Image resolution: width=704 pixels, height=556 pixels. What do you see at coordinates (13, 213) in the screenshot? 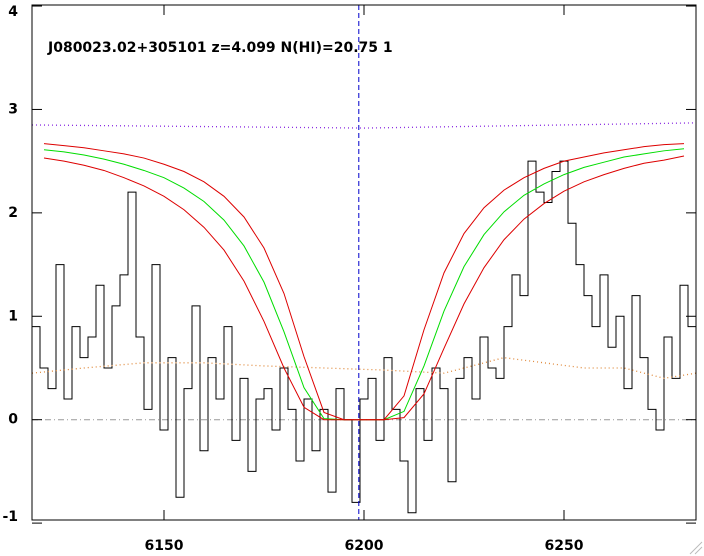
I see `y-tick-label: 2` at bounding box center [13, 213].